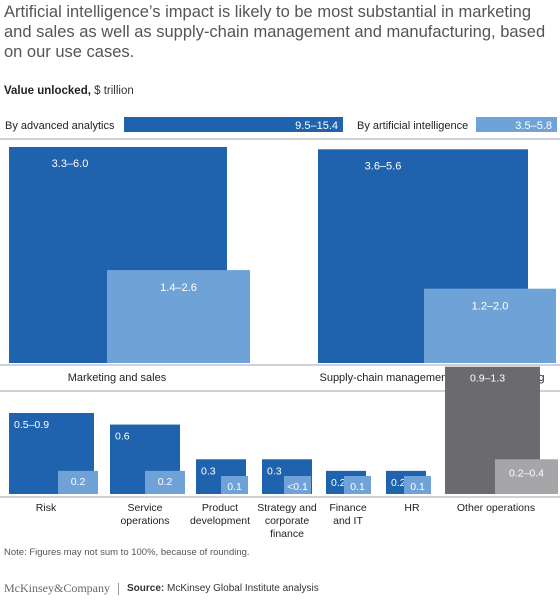  What do you see at coordinates (412, 126) in the screenshot?
I see `legend-ai-label: By artificial intelligence` at bounding box center [412, 126].